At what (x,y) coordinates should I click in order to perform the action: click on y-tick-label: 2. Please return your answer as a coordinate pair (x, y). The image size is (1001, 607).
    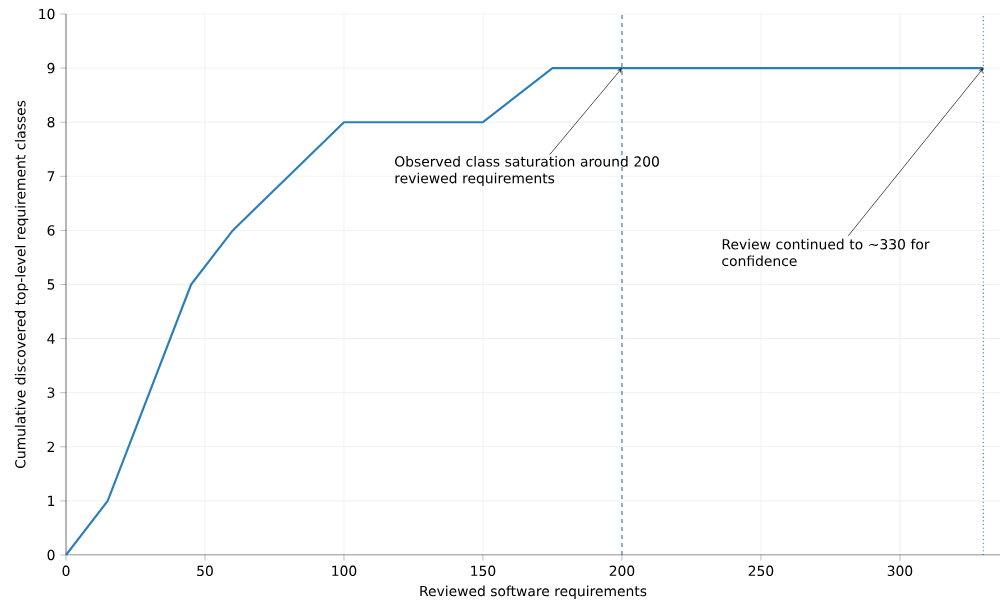
    Looking at the image, I should click on (51, 446).